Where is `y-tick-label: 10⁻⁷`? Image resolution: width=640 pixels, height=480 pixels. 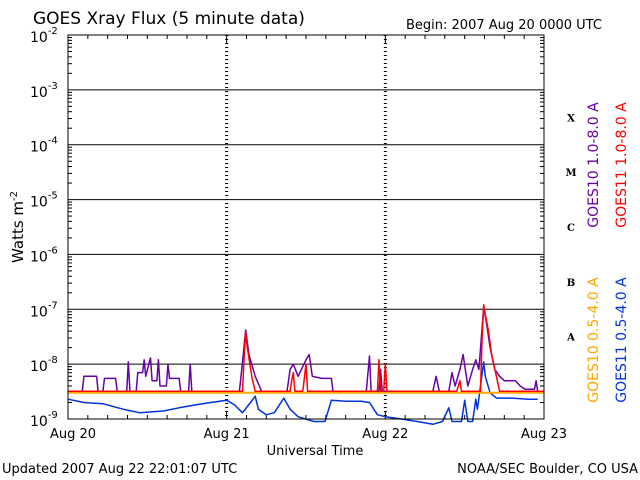
y-tick-label: 10⁻⁷ is located at coordinates (44, 310).